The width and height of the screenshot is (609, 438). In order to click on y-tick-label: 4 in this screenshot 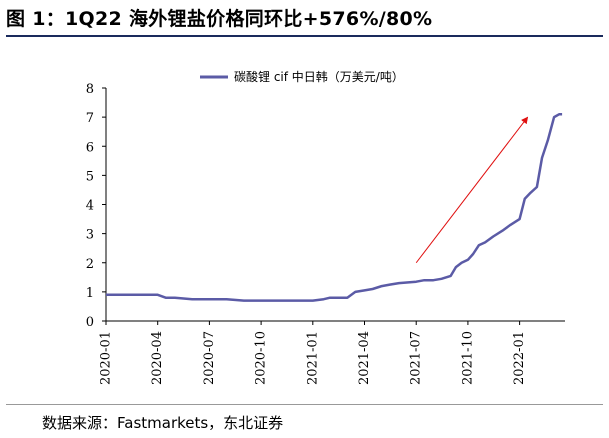, I will do `click(90, 206)`.